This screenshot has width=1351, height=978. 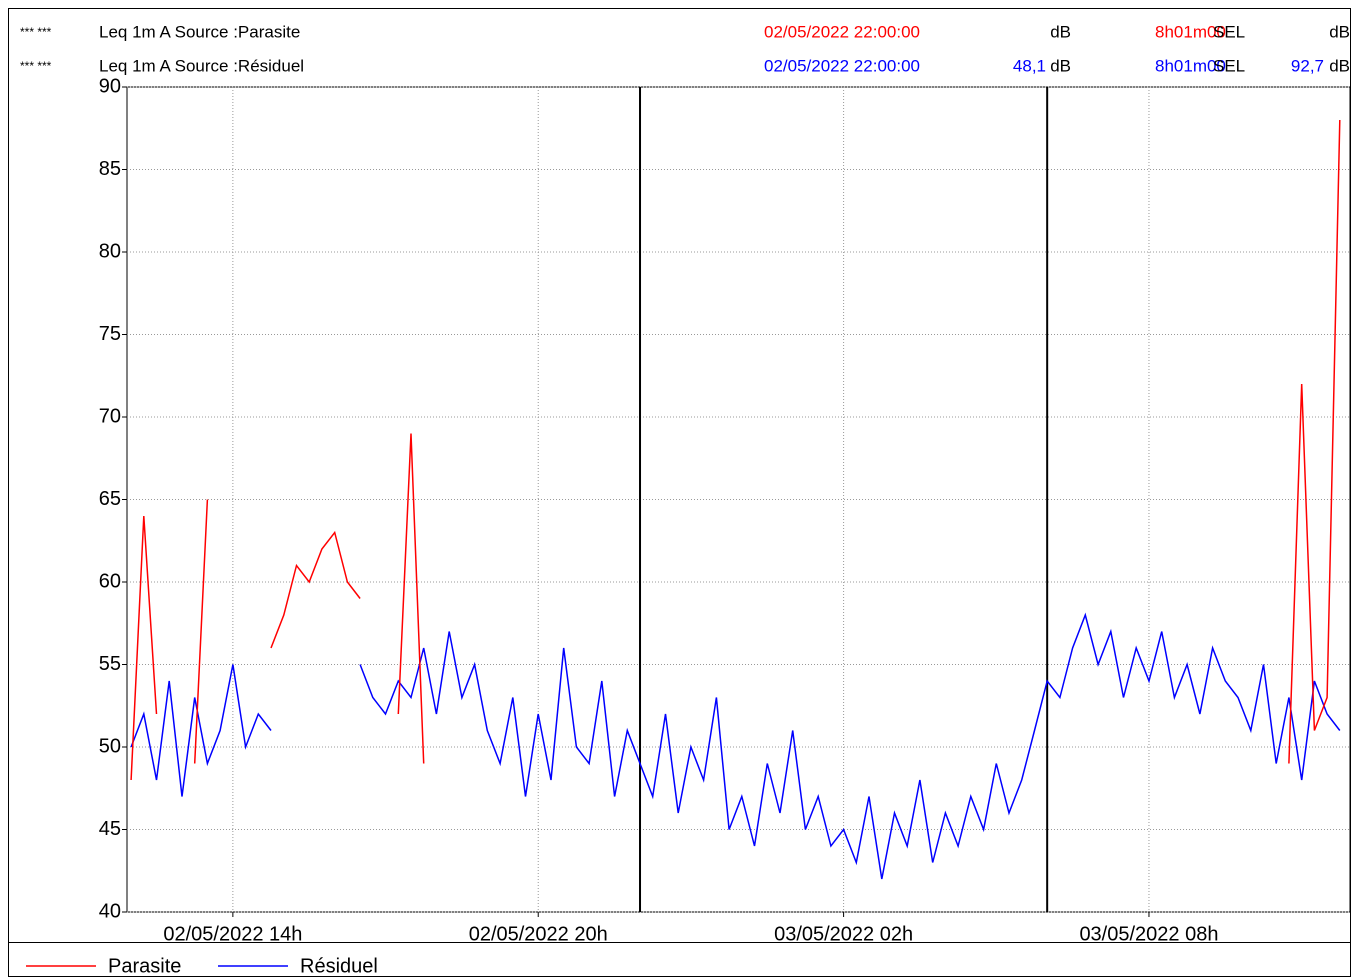 What do you see at coordinates (1307, 65) in the screenshot?
I see `header-sel-value: 92,7` at bounding box center [1307, 65].